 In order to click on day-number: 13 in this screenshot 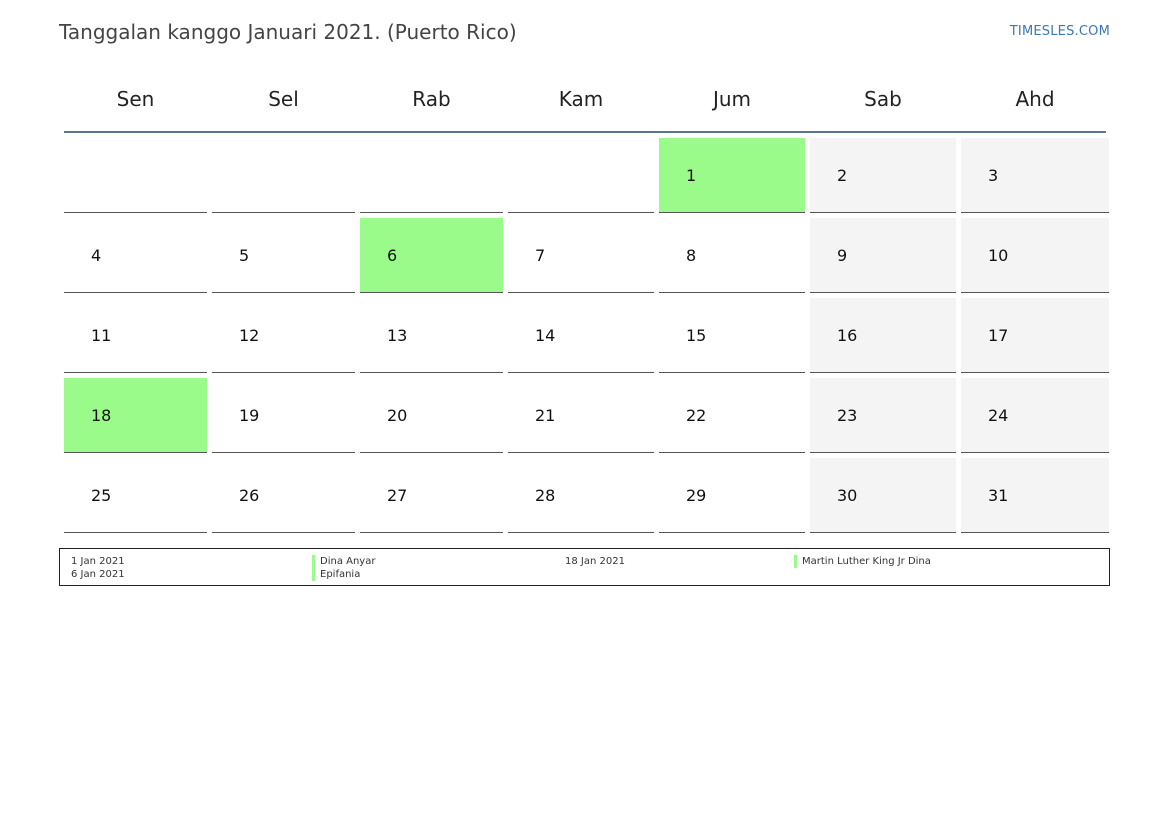, I will do `click(397, 335)`.